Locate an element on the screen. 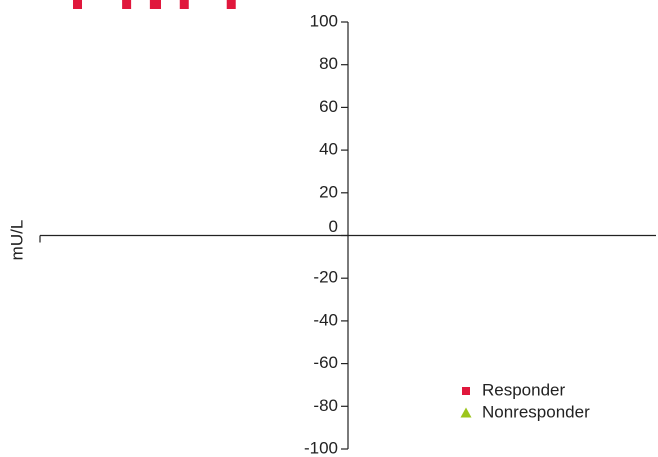 This screenshot has width=658, height=457. y-tick-label: 0 is located at coordinates (333, 226).